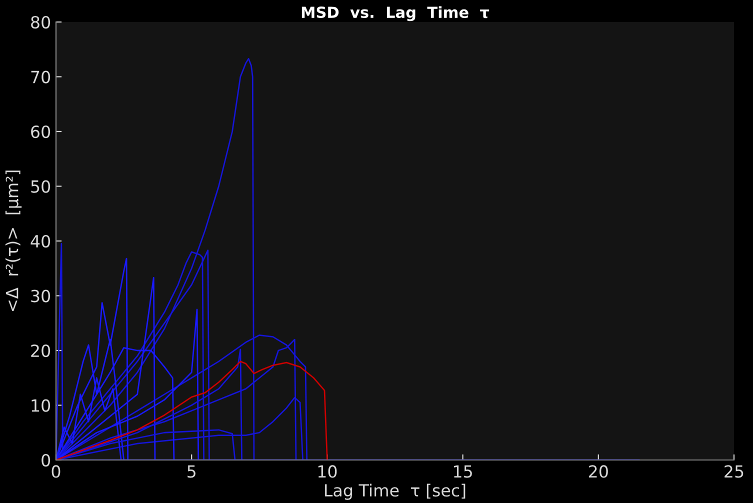 This screenshot has height=503, width=753. What do you see at coordinates (395, 492) in the screenshot?
I see `x-axis-title: Lag Time τ [sec]` at bounding box center [395, 492].